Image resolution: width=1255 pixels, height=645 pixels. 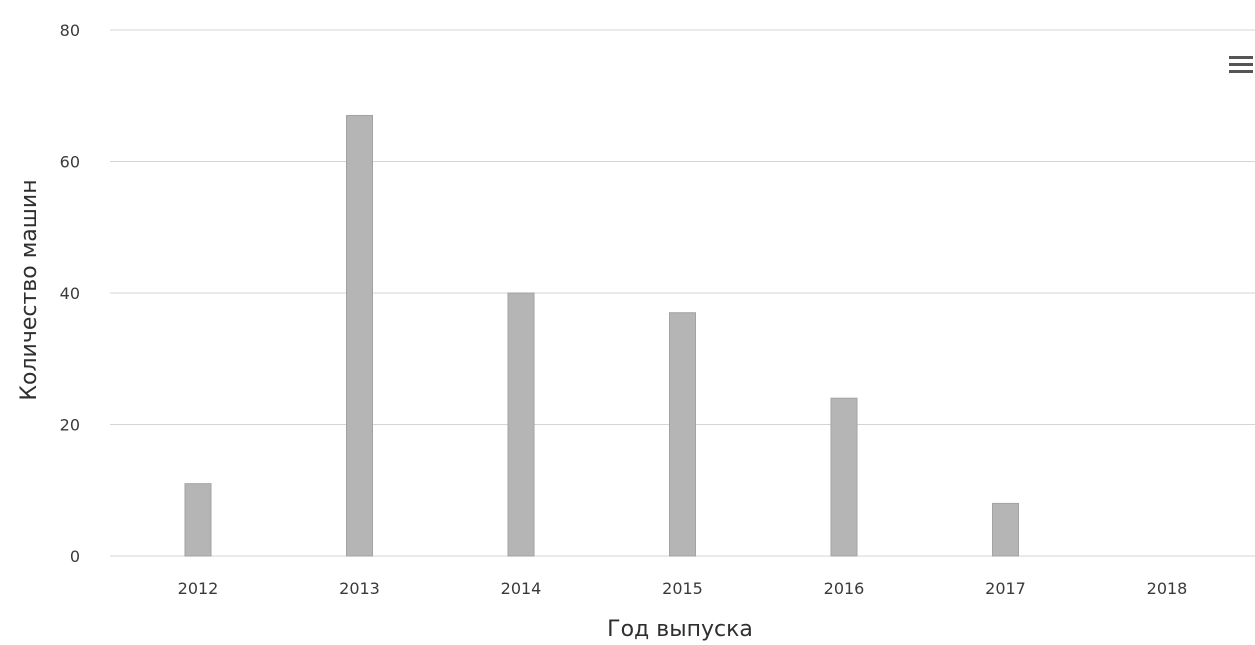 I want to click on x-axis-ticks: 2012 2013 2014 2015 2016 2017 2018, so click(x=683, y=588).